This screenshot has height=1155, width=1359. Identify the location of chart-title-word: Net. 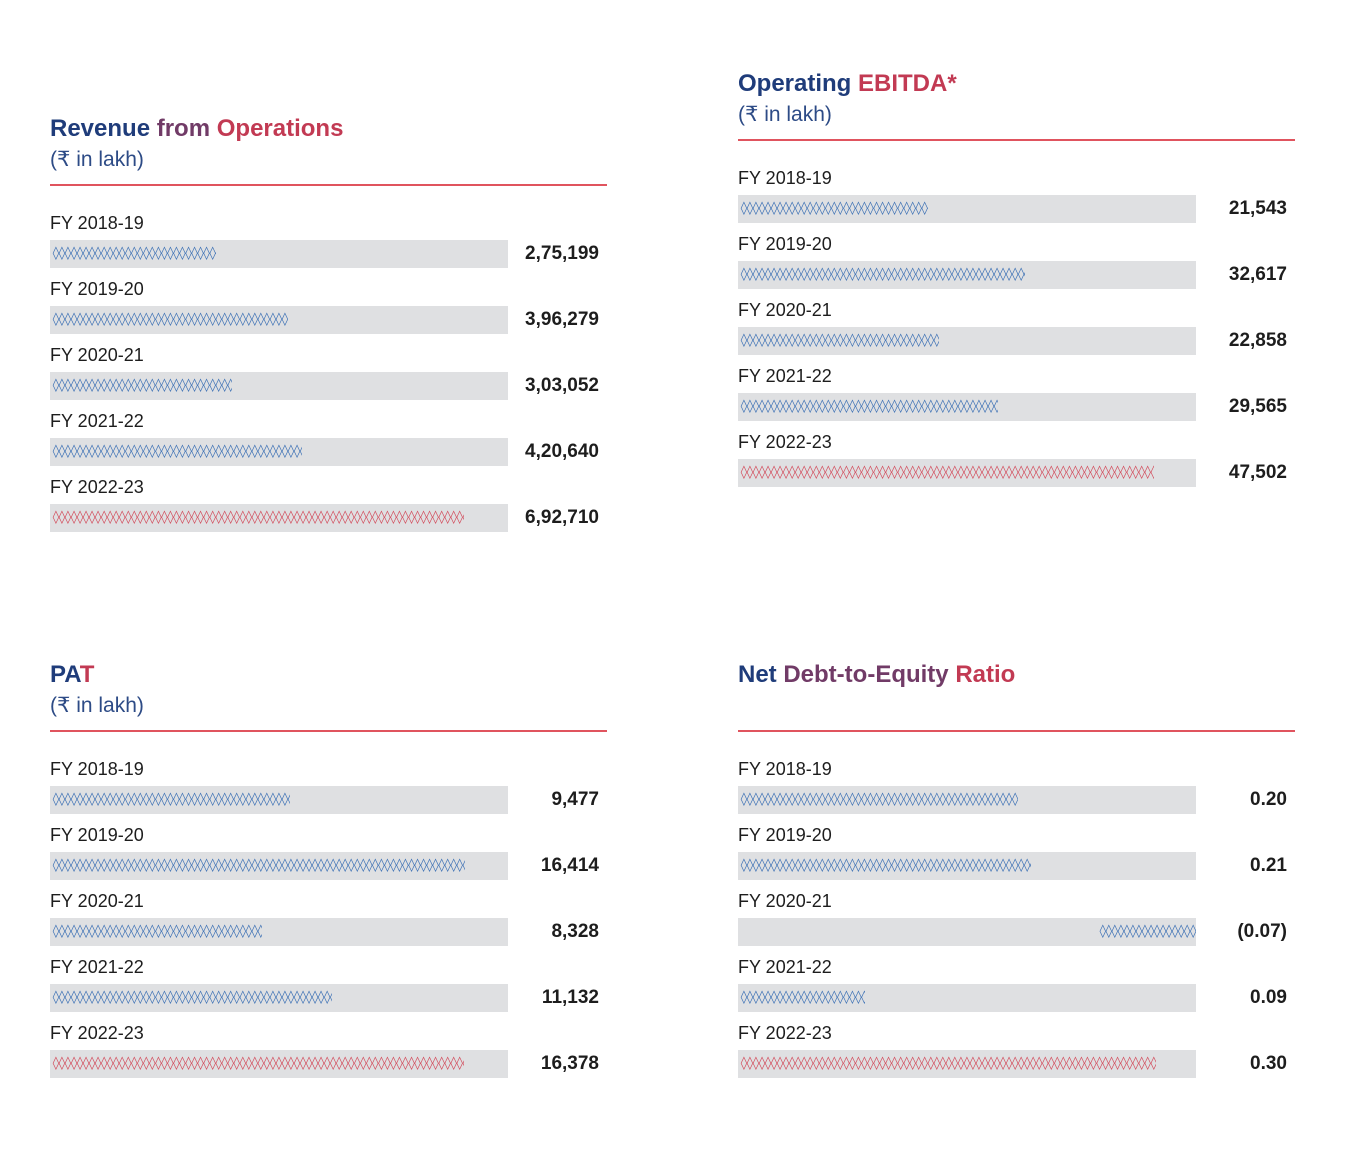
(757, 674).